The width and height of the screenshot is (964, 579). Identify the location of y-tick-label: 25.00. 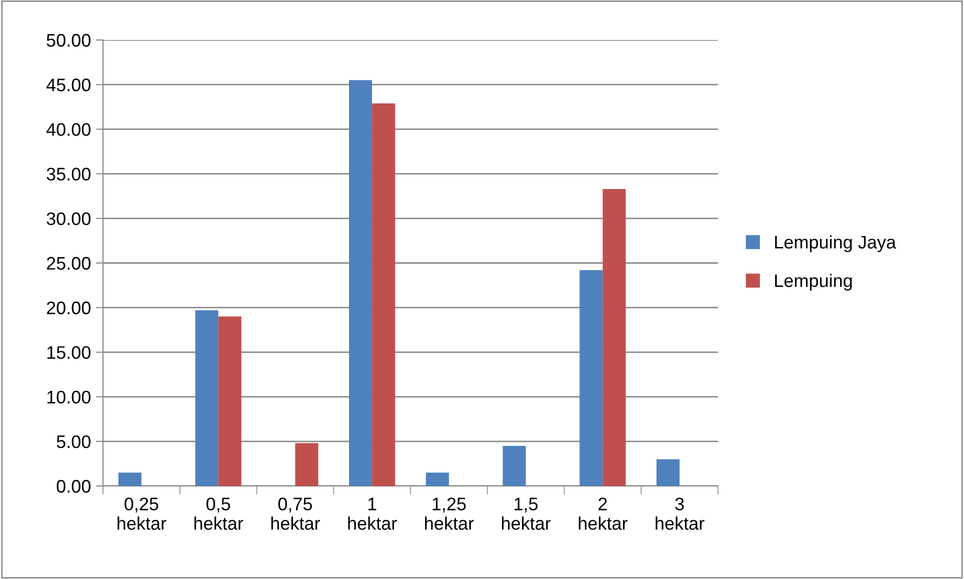
(68, 263).